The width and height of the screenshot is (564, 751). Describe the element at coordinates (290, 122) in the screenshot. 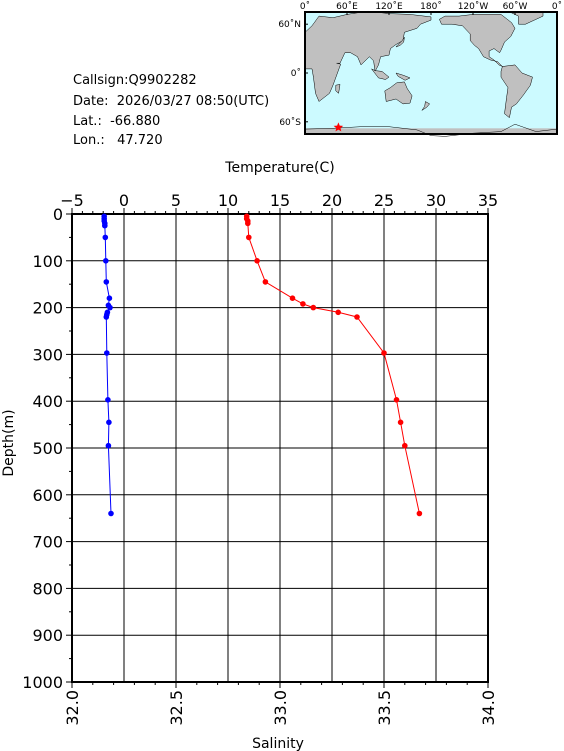

I see `map-lat-label: 60˚S` at that location.